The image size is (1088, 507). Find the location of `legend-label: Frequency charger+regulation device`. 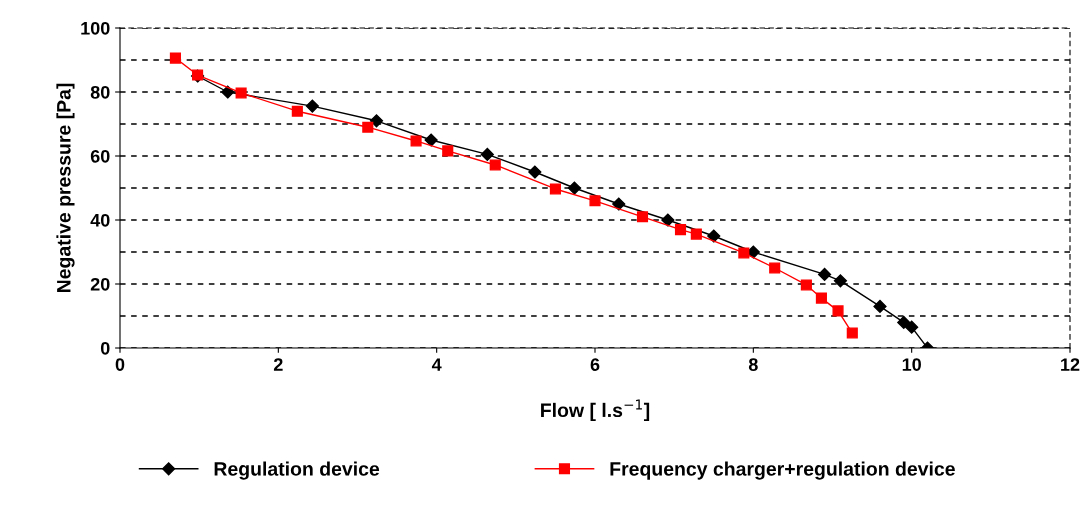

legend-label: Frequency charger+regulation device is located at coordinates (782, 470).